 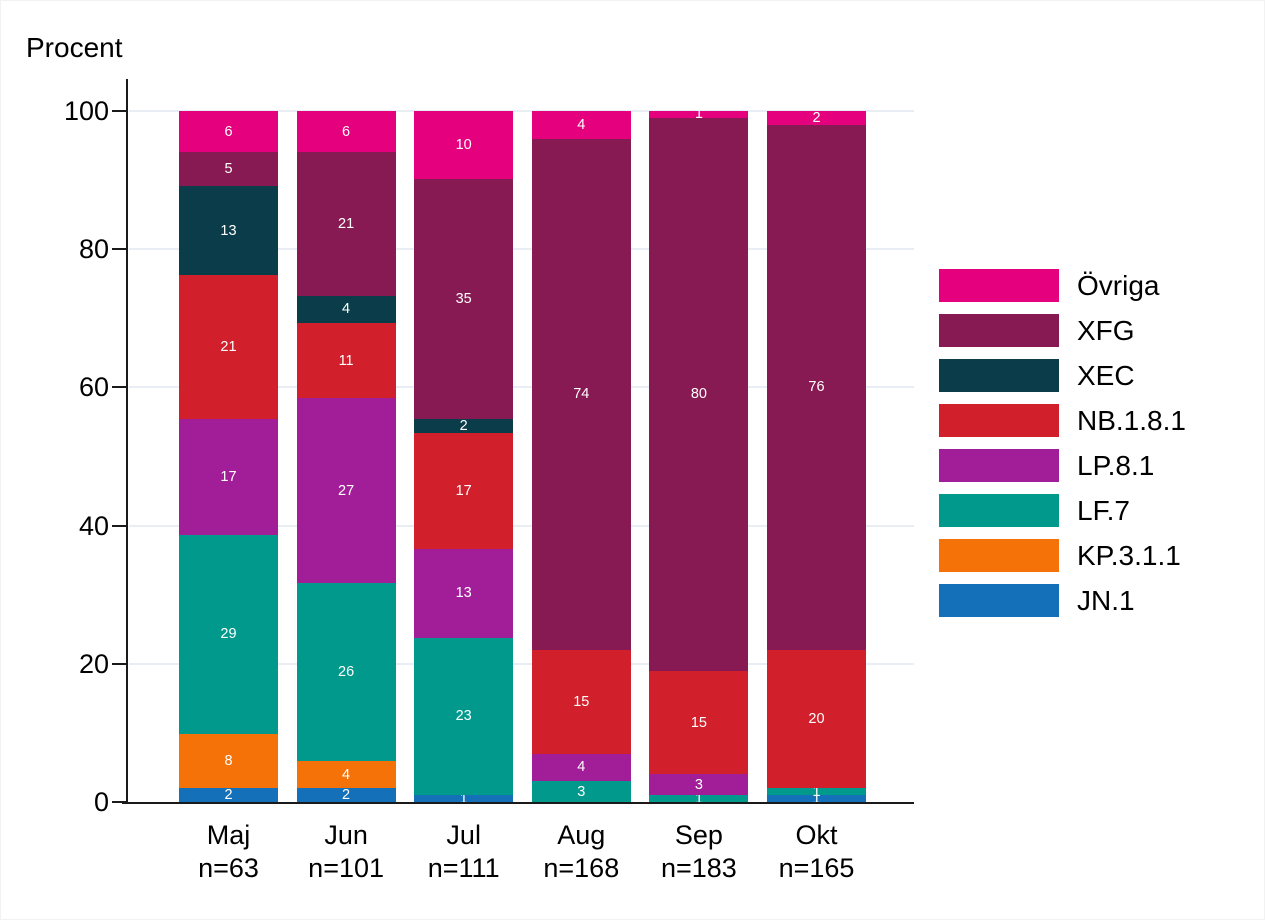 What do you see at coordinates (464, 716) in the screenshot?
I see `bar-segment-jul-lf.7` at bounding box center [464, 716].